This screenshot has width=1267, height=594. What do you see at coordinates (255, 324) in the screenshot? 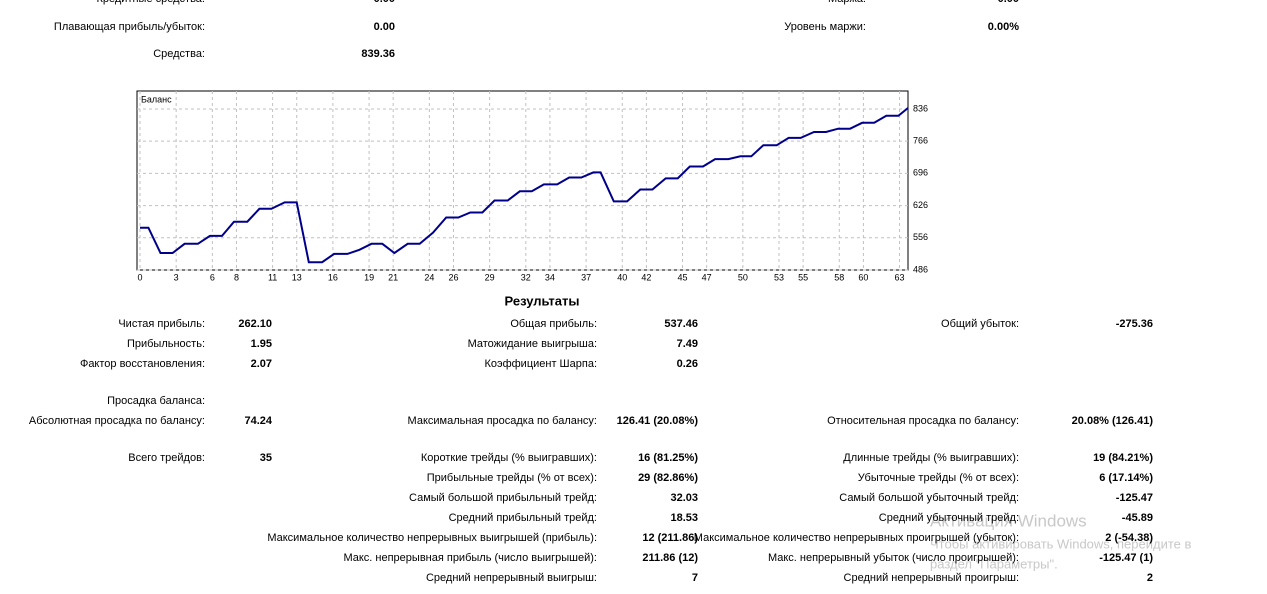
I see `field-value: 262.10` at bounding box center [255, 324].